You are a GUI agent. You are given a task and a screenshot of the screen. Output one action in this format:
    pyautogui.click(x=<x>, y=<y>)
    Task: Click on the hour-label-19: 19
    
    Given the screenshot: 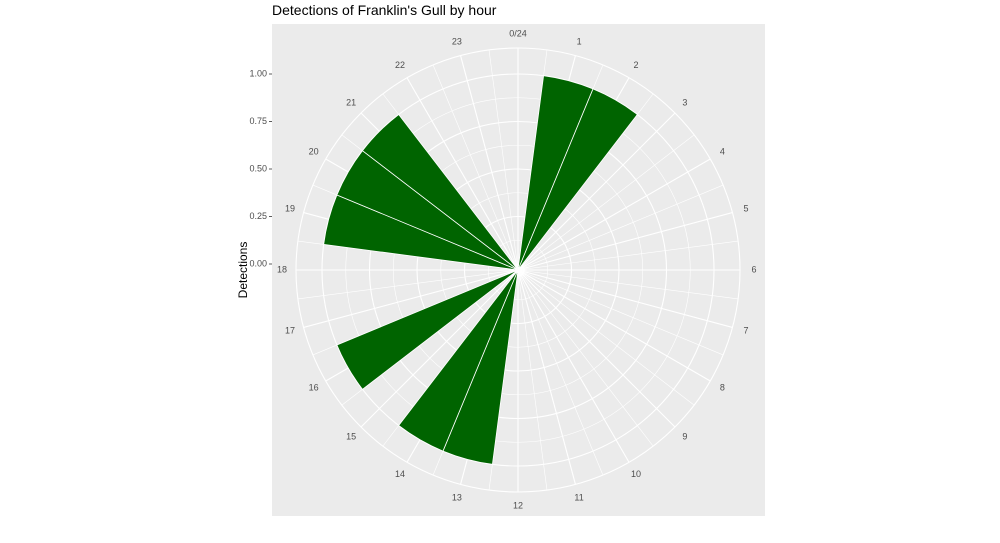 What is the action you would take?
    pyautogui.click(x=290, y=208)
    